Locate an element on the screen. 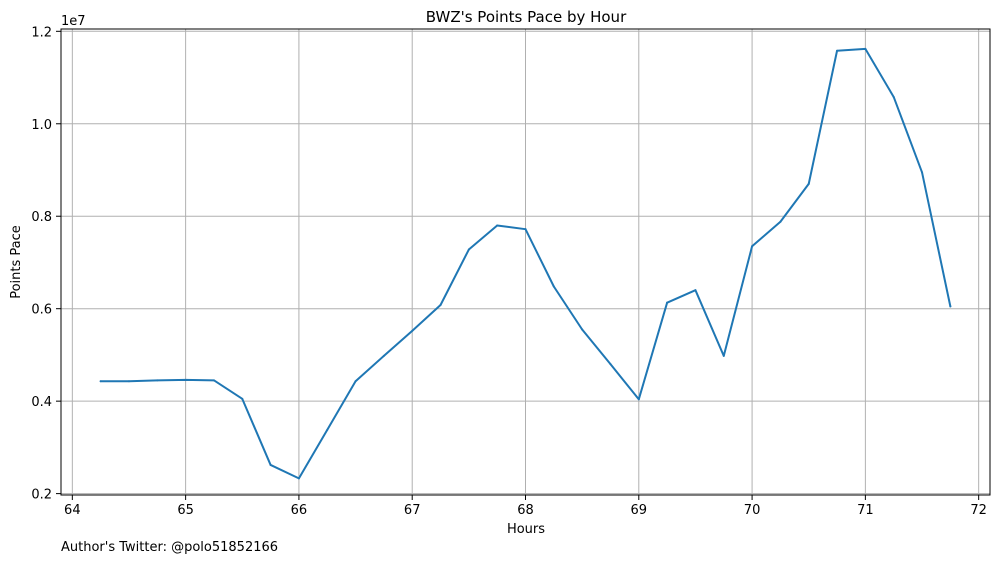 The image size is (1001, 562). x-tick-label: 67 is located at coordinates (412, 510).